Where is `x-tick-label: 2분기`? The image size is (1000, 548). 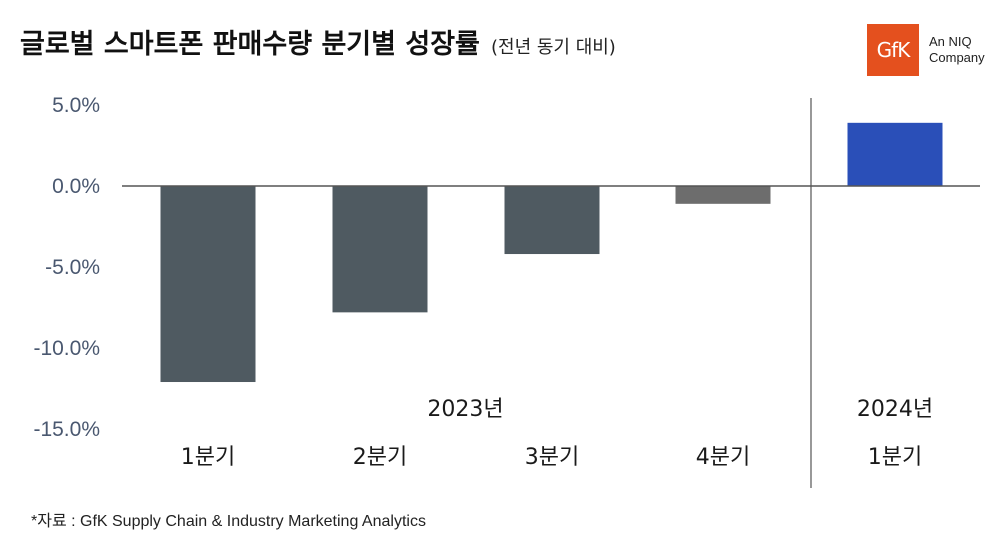
x-tick-label: 2분기 is located at coordinates (380, 457).